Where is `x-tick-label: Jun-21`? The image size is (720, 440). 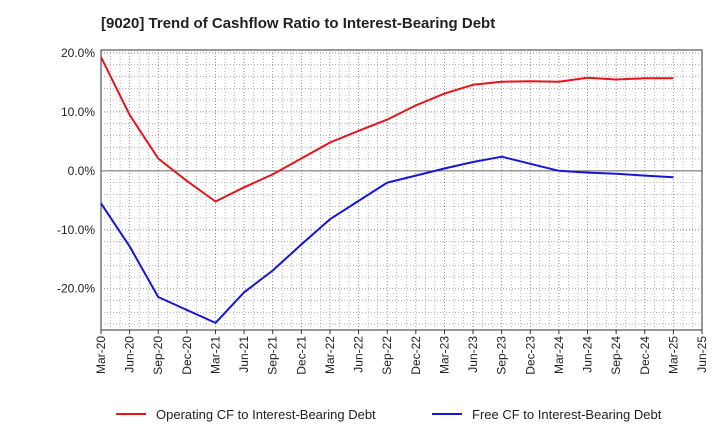 x-tick-label: Jun-21 is located at coordinates (244, 354).